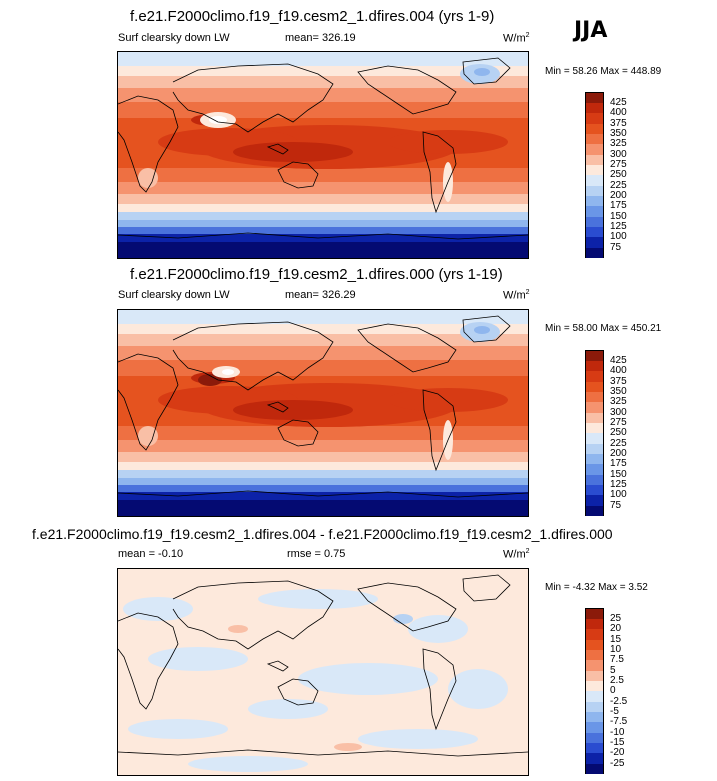 This screenshot has height=781, width=717. I want to click on panel3-colorbar-tick: -5, so click(614, 711).